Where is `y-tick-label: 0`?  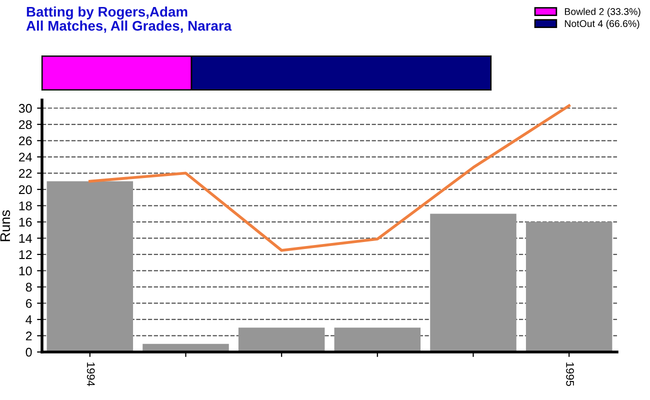
y-tick-label: 0 is located at coordinates (29, 352).